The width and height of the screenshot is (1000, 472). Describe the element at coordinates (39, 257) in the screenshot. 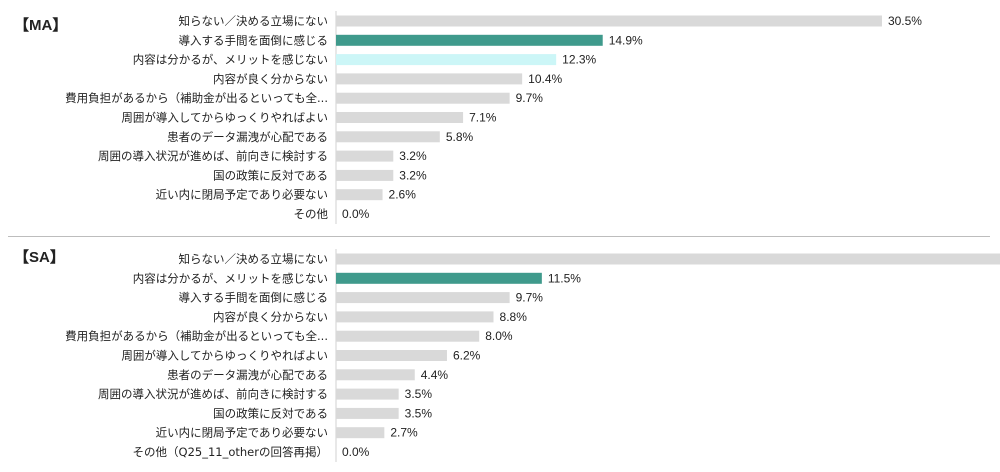

I see `panel-label-sa: 【SA】` at that location.